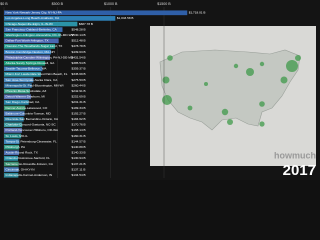 Image resolution: width=320 pixels, height=240 pixels. What do you see at coordinates (79, 74) in the screenshot?
I see `value-label: $345.69 B` at bounding box center [79, 74].